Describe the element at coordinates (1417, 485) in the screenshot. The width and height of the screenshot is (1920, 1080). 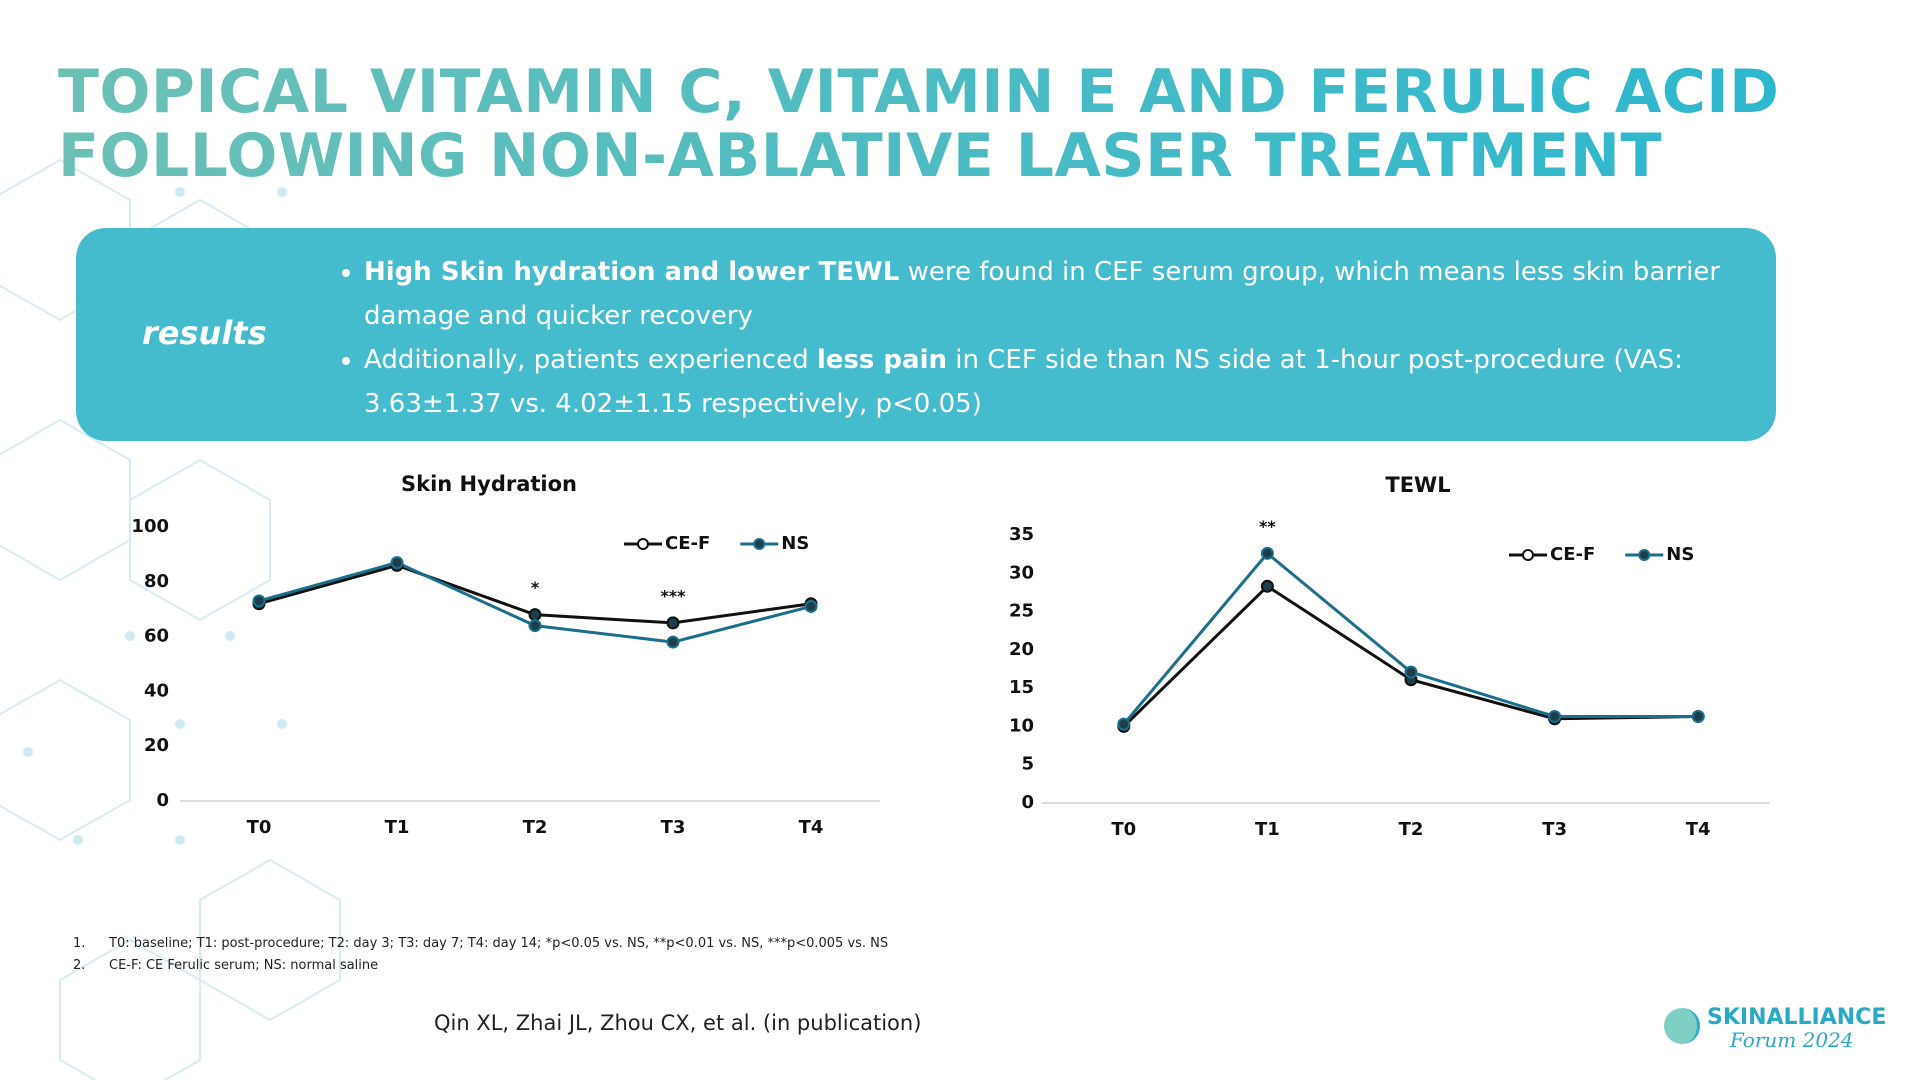
I see `chart-title: TEWL` at that location.